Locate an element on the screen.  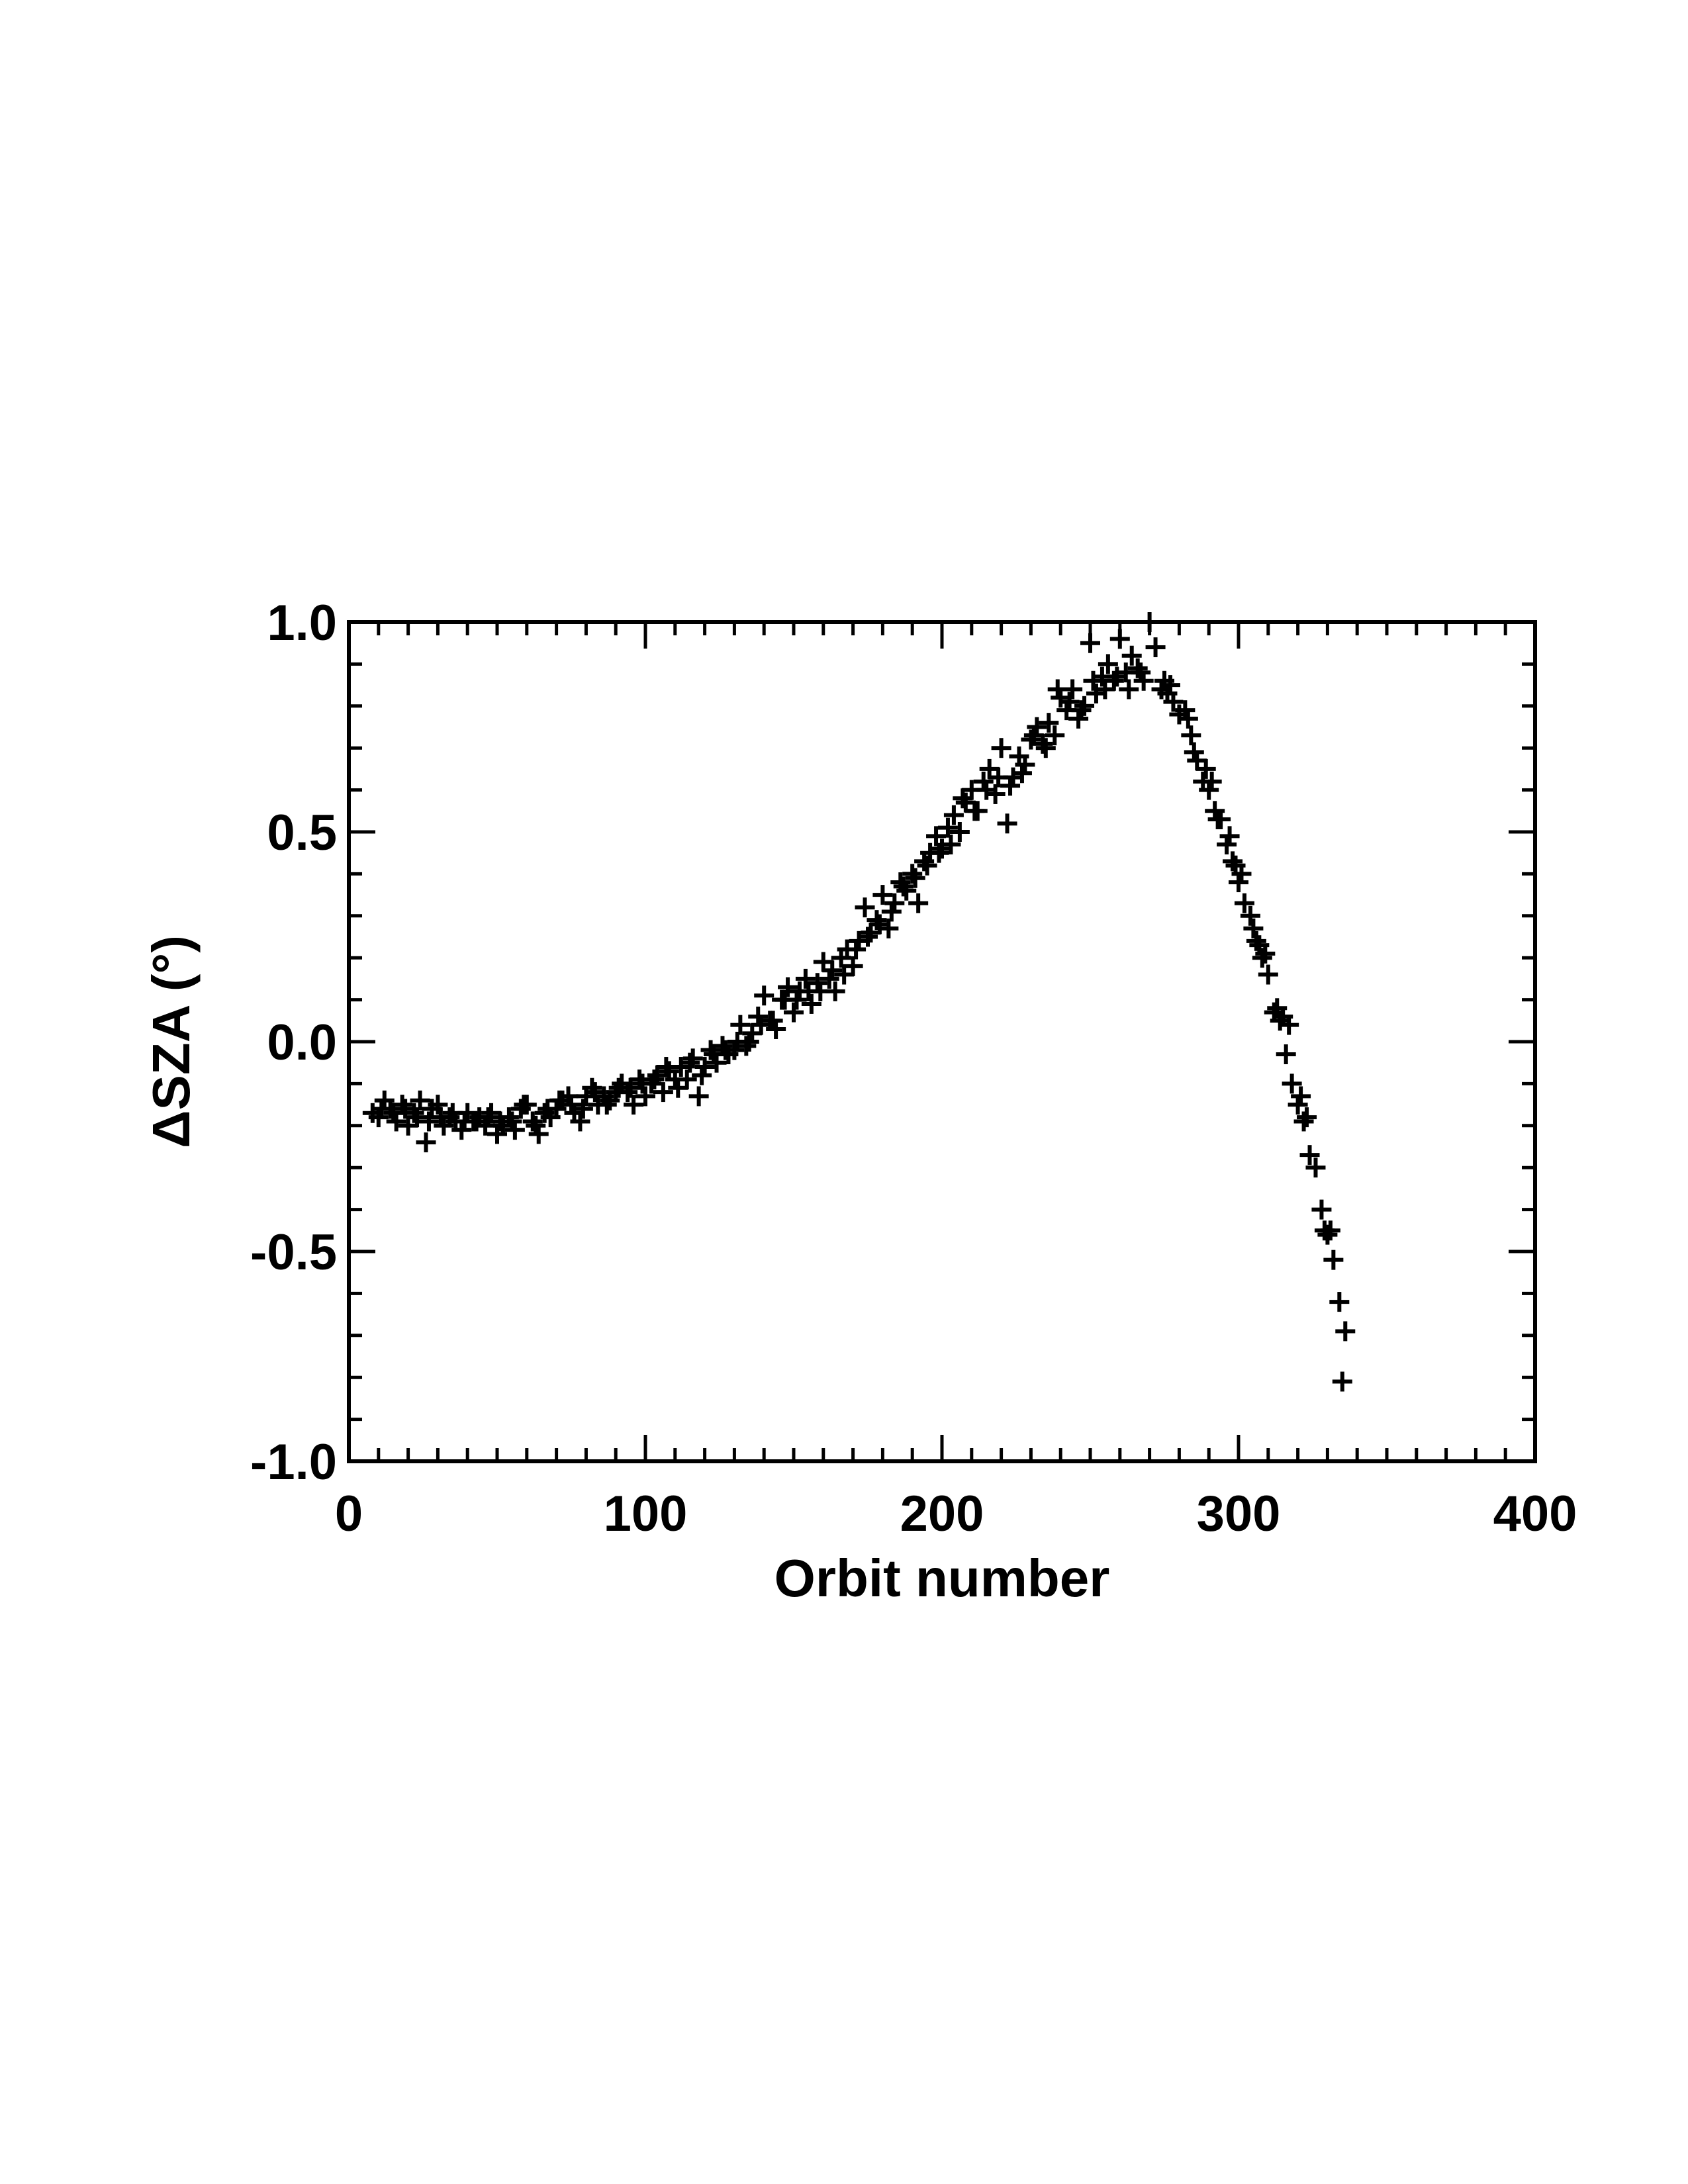
y-axis-title: ΔSZA (°) is located at coordinates (171, 1041).